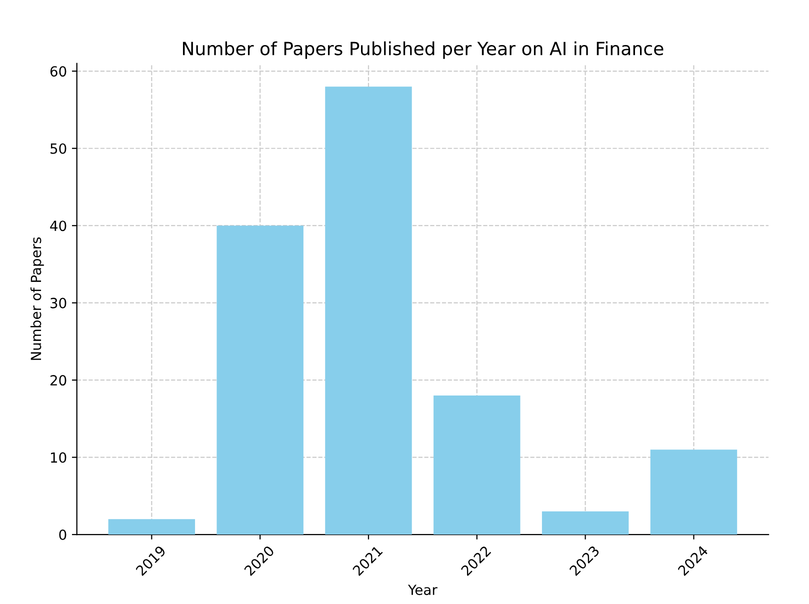 The height and width of the screenshot is (604, 809). Describe the element at coordinates (62, 535) in the screenshot. I see `y-tick-label: 0` at that location.